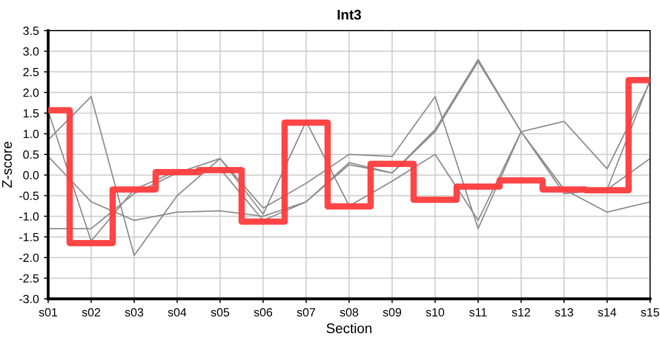  What do you see at coordinates (31, 134) in the screenshot?
I see `y-tick-label: 1.0` at bounding box center [31, 134].